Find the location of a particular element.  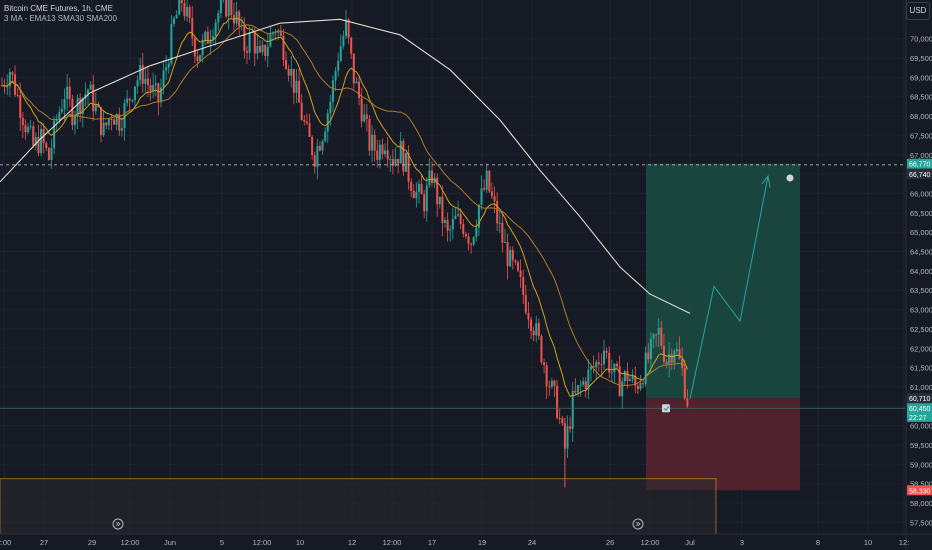

y-tick-label: 57,500 is located at coordinates (921, 522).